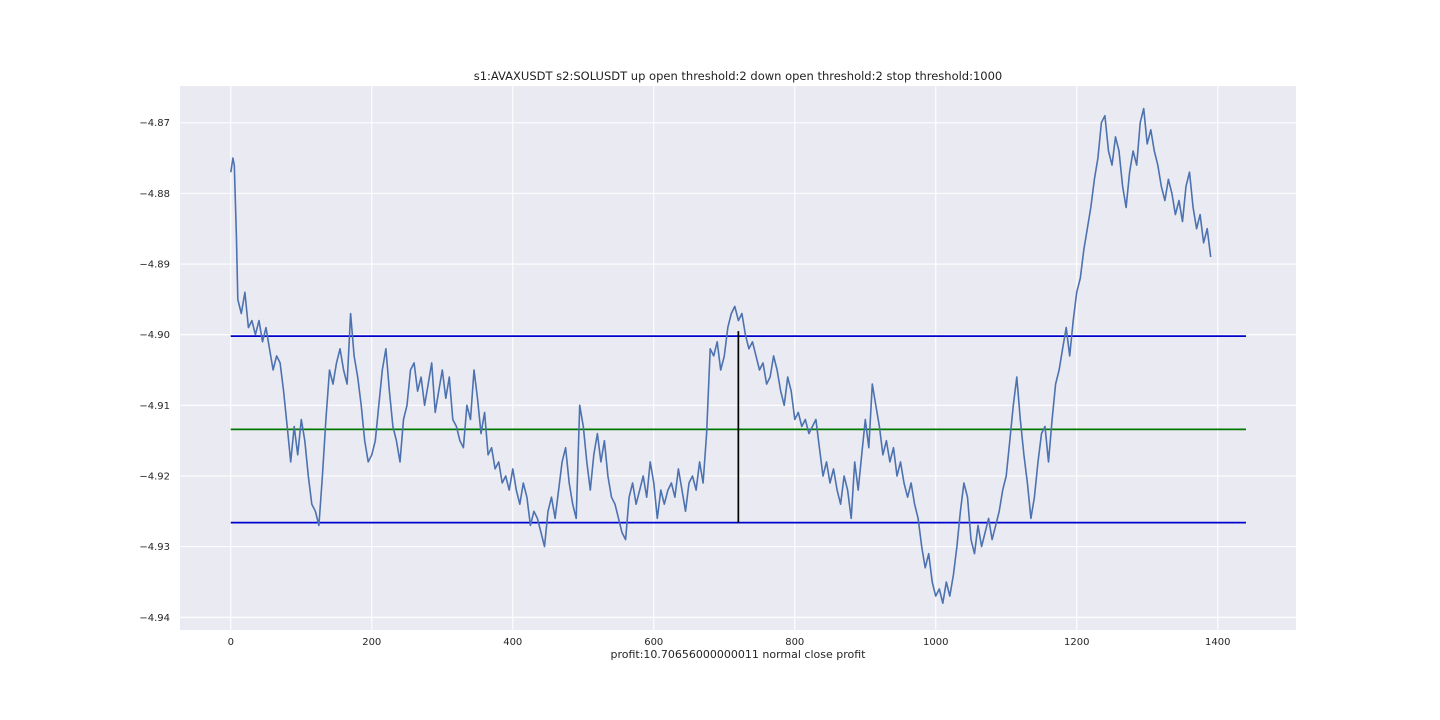 This screenshot has height=720, width=1440. Describe the element at coordinates (154, 123) in the screenshot. I see `y-tick-label: −4.87` at that location.